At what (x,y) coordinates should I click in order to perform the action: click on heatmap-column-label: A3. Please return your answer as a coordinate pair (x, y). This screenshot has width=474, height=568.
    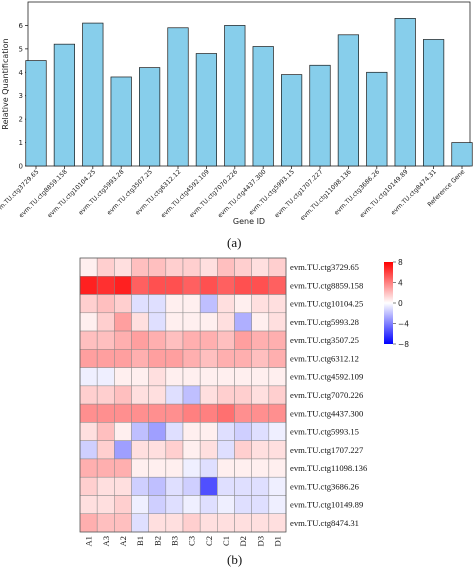
    Looking at the image, I should click on (106, 541).